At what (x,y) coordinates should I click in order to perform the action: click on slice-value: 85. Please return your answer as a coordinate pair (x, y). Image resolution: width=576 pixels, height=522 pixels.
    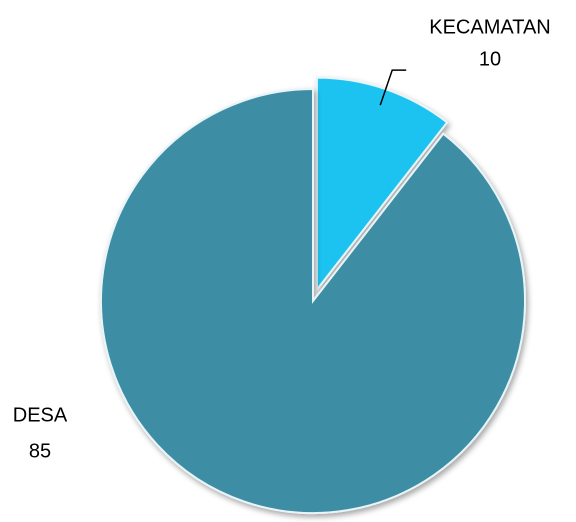
    Looking at the image, I should click on (40, 451).